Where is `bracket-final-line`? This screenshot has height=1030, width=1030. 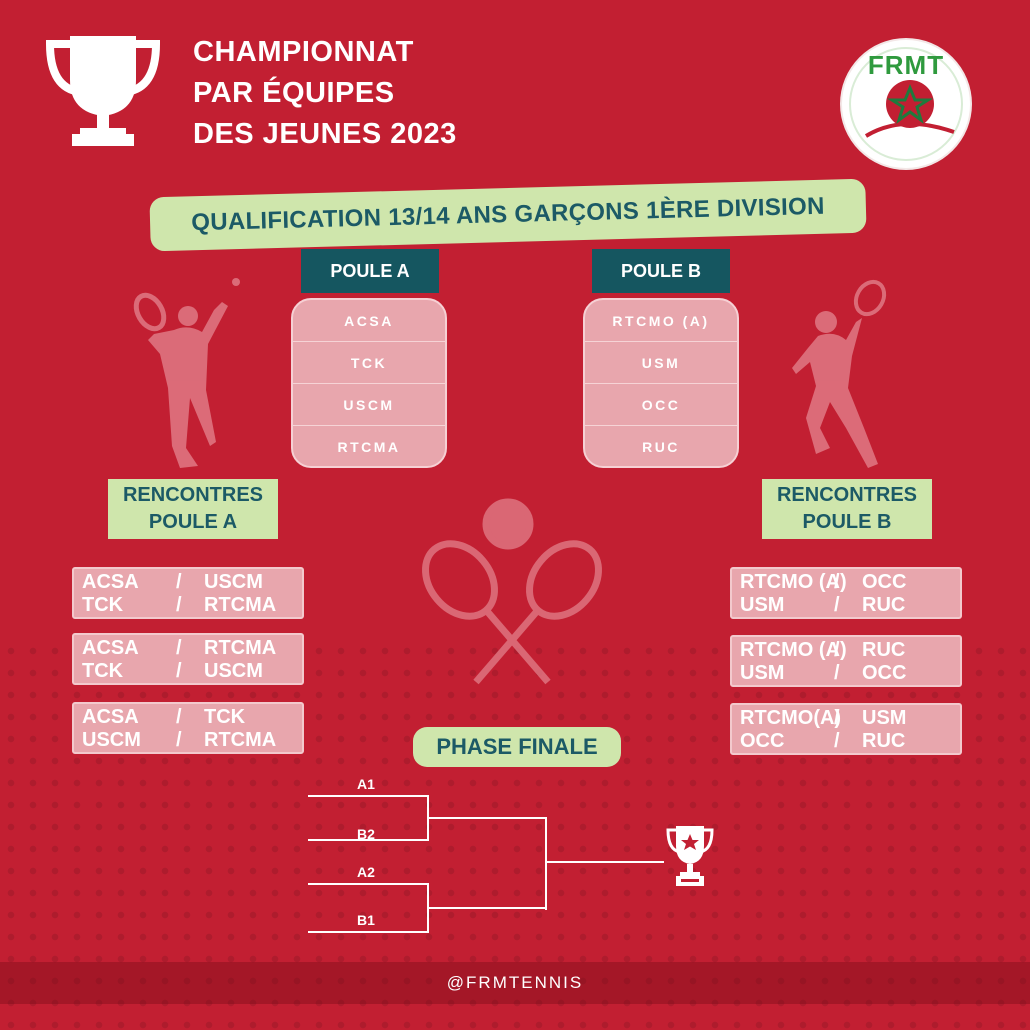
bracket-final-line is located at coordinates (605, 862).